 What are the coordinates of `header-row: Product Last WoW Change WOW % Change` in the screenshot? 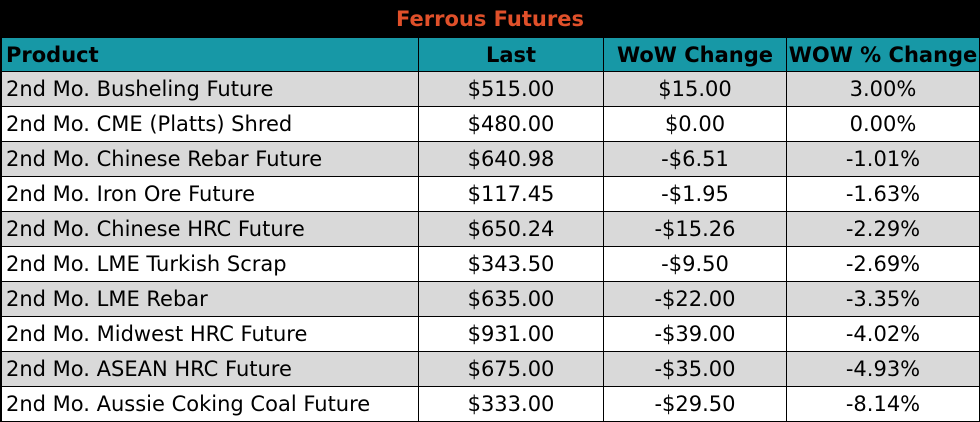 It's located at (490, 54).